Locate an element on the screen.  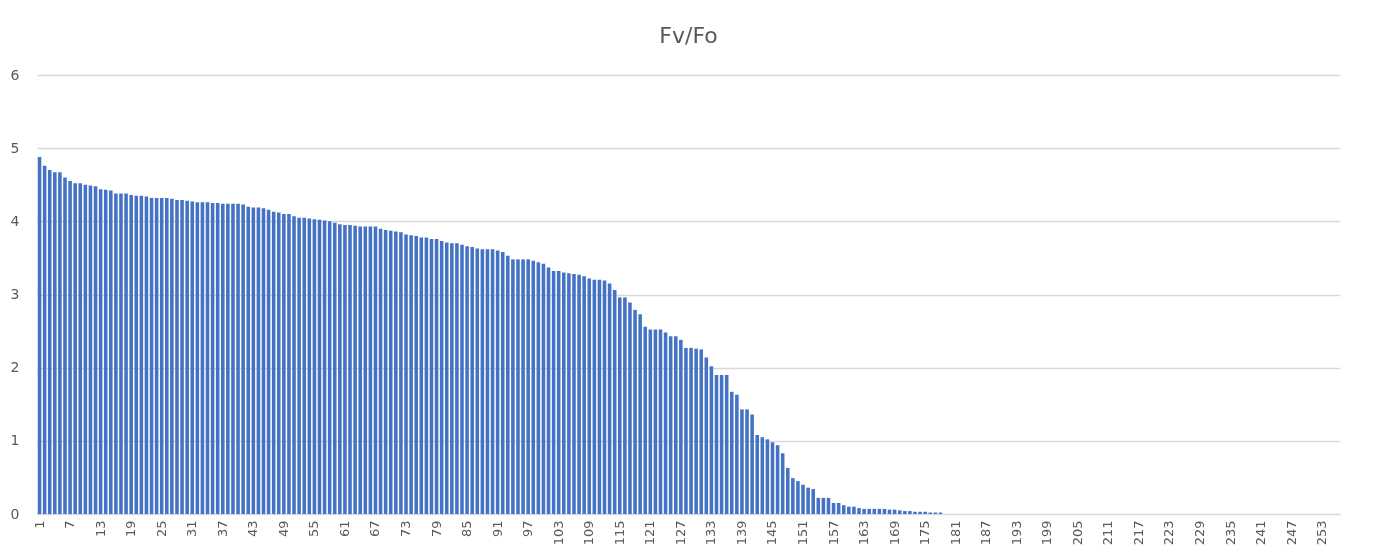
x-tick-label: 115 is located at coordinates (619, 533).